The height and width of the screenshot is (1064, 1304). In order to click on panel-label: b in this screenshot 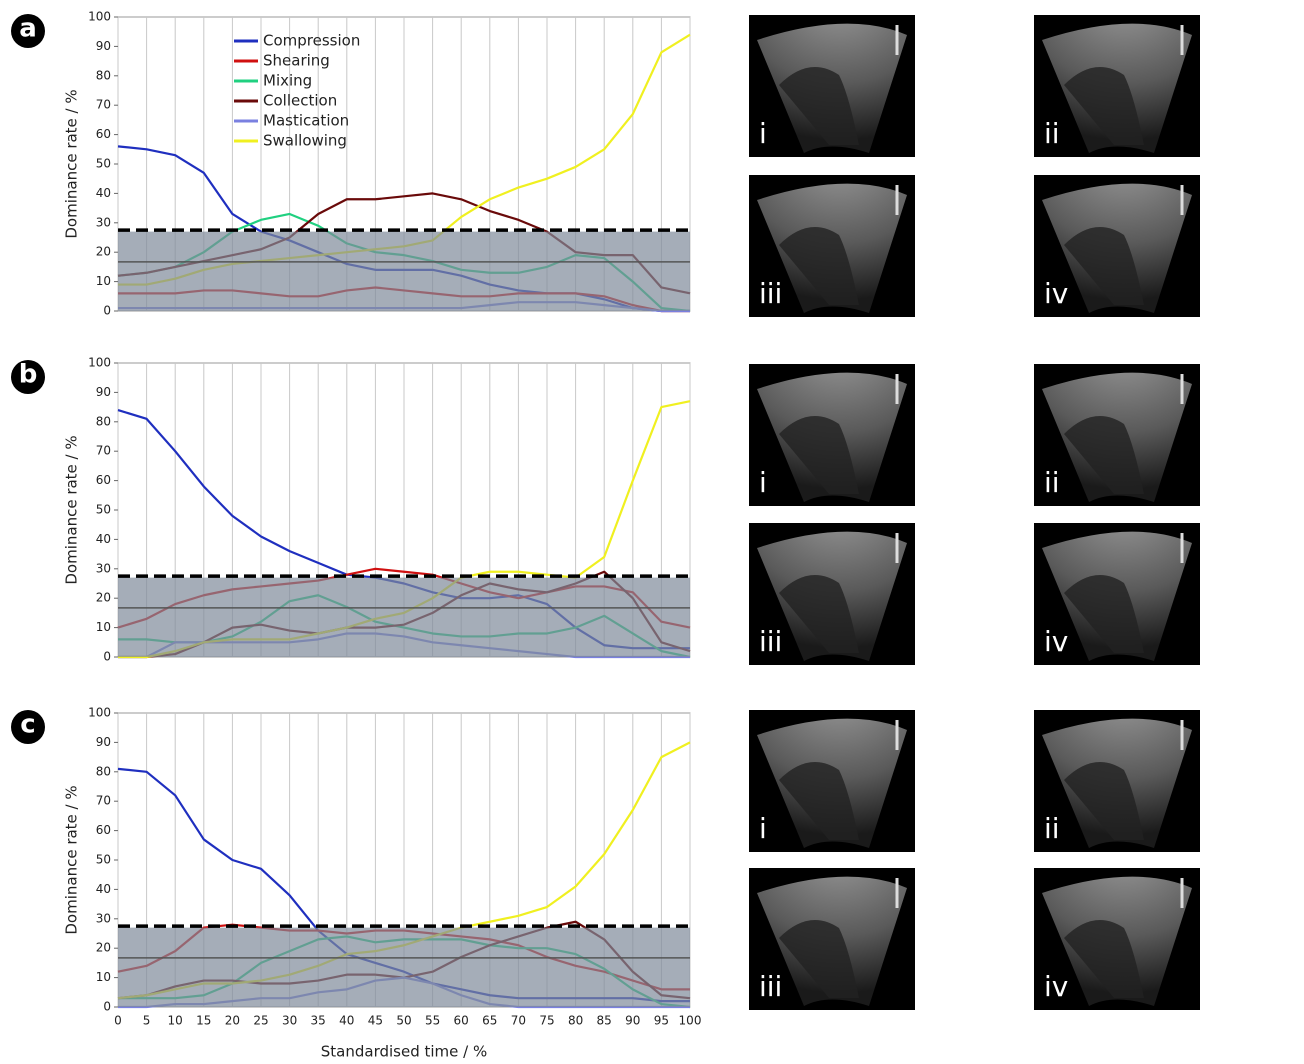, I will do `click(28, 375)`.